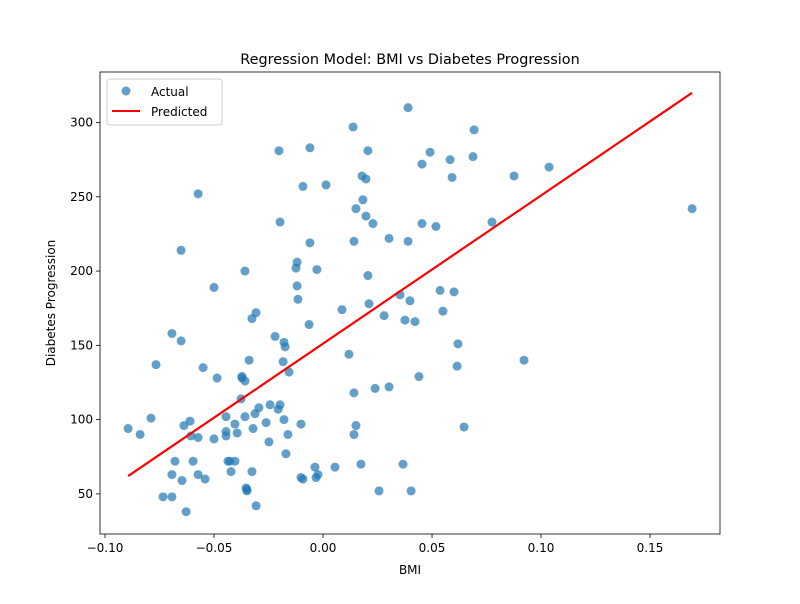 The image size is (800, 604). What do you see at coordinates (81, 123) in the screenshot?
I see `y-tick-label: 300` at bounding box center [81, 123].